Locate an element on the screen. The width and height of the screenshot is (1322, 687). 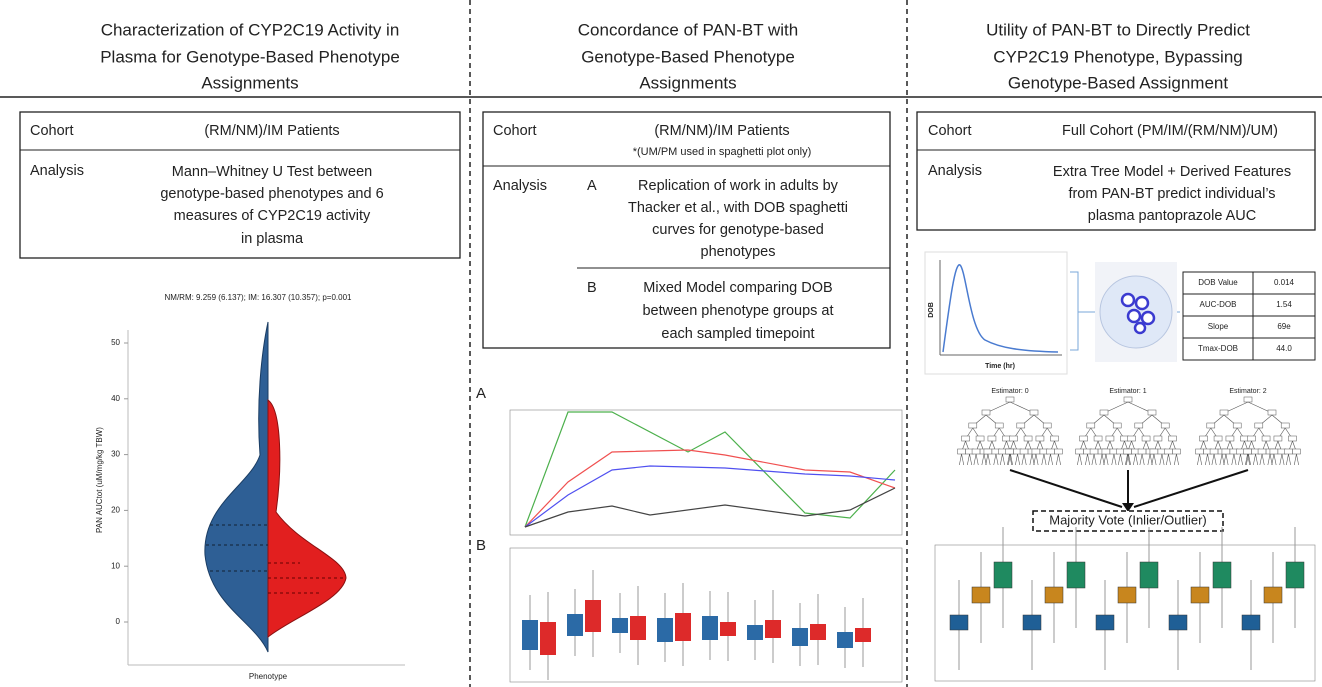
plot-label: A is located at coordinates (481, 393).